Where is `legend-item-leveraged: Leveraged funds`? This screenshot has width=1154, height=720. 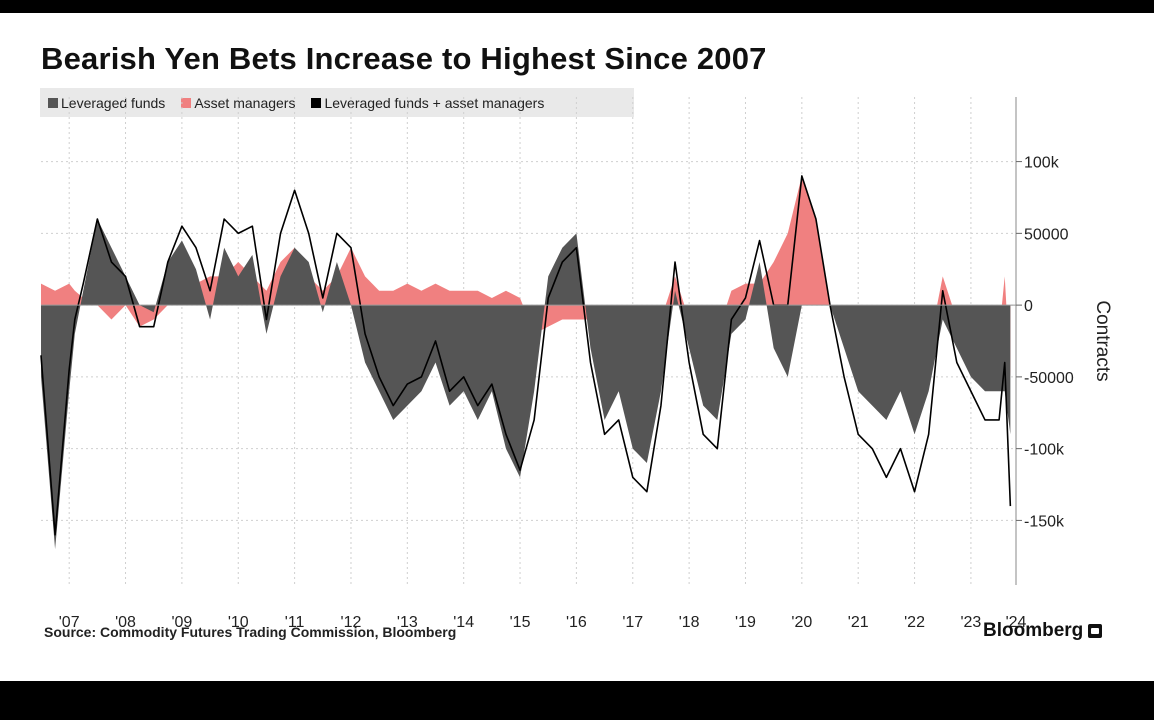 legend-item-leveraged: Leveraged funds is located at coordinates (106, 103).